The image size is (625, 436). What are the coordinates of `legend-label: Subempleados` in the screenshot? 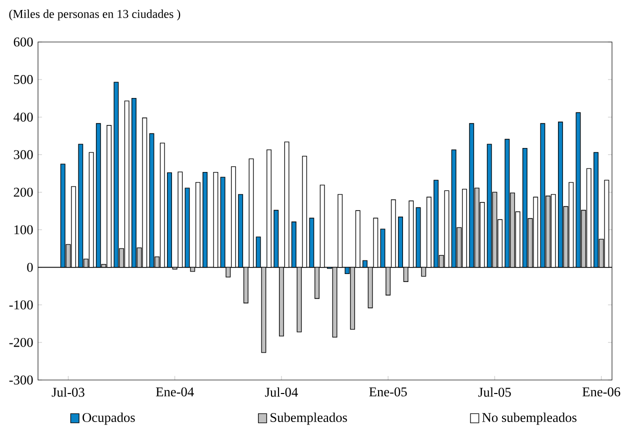 It's located at (308, 418).